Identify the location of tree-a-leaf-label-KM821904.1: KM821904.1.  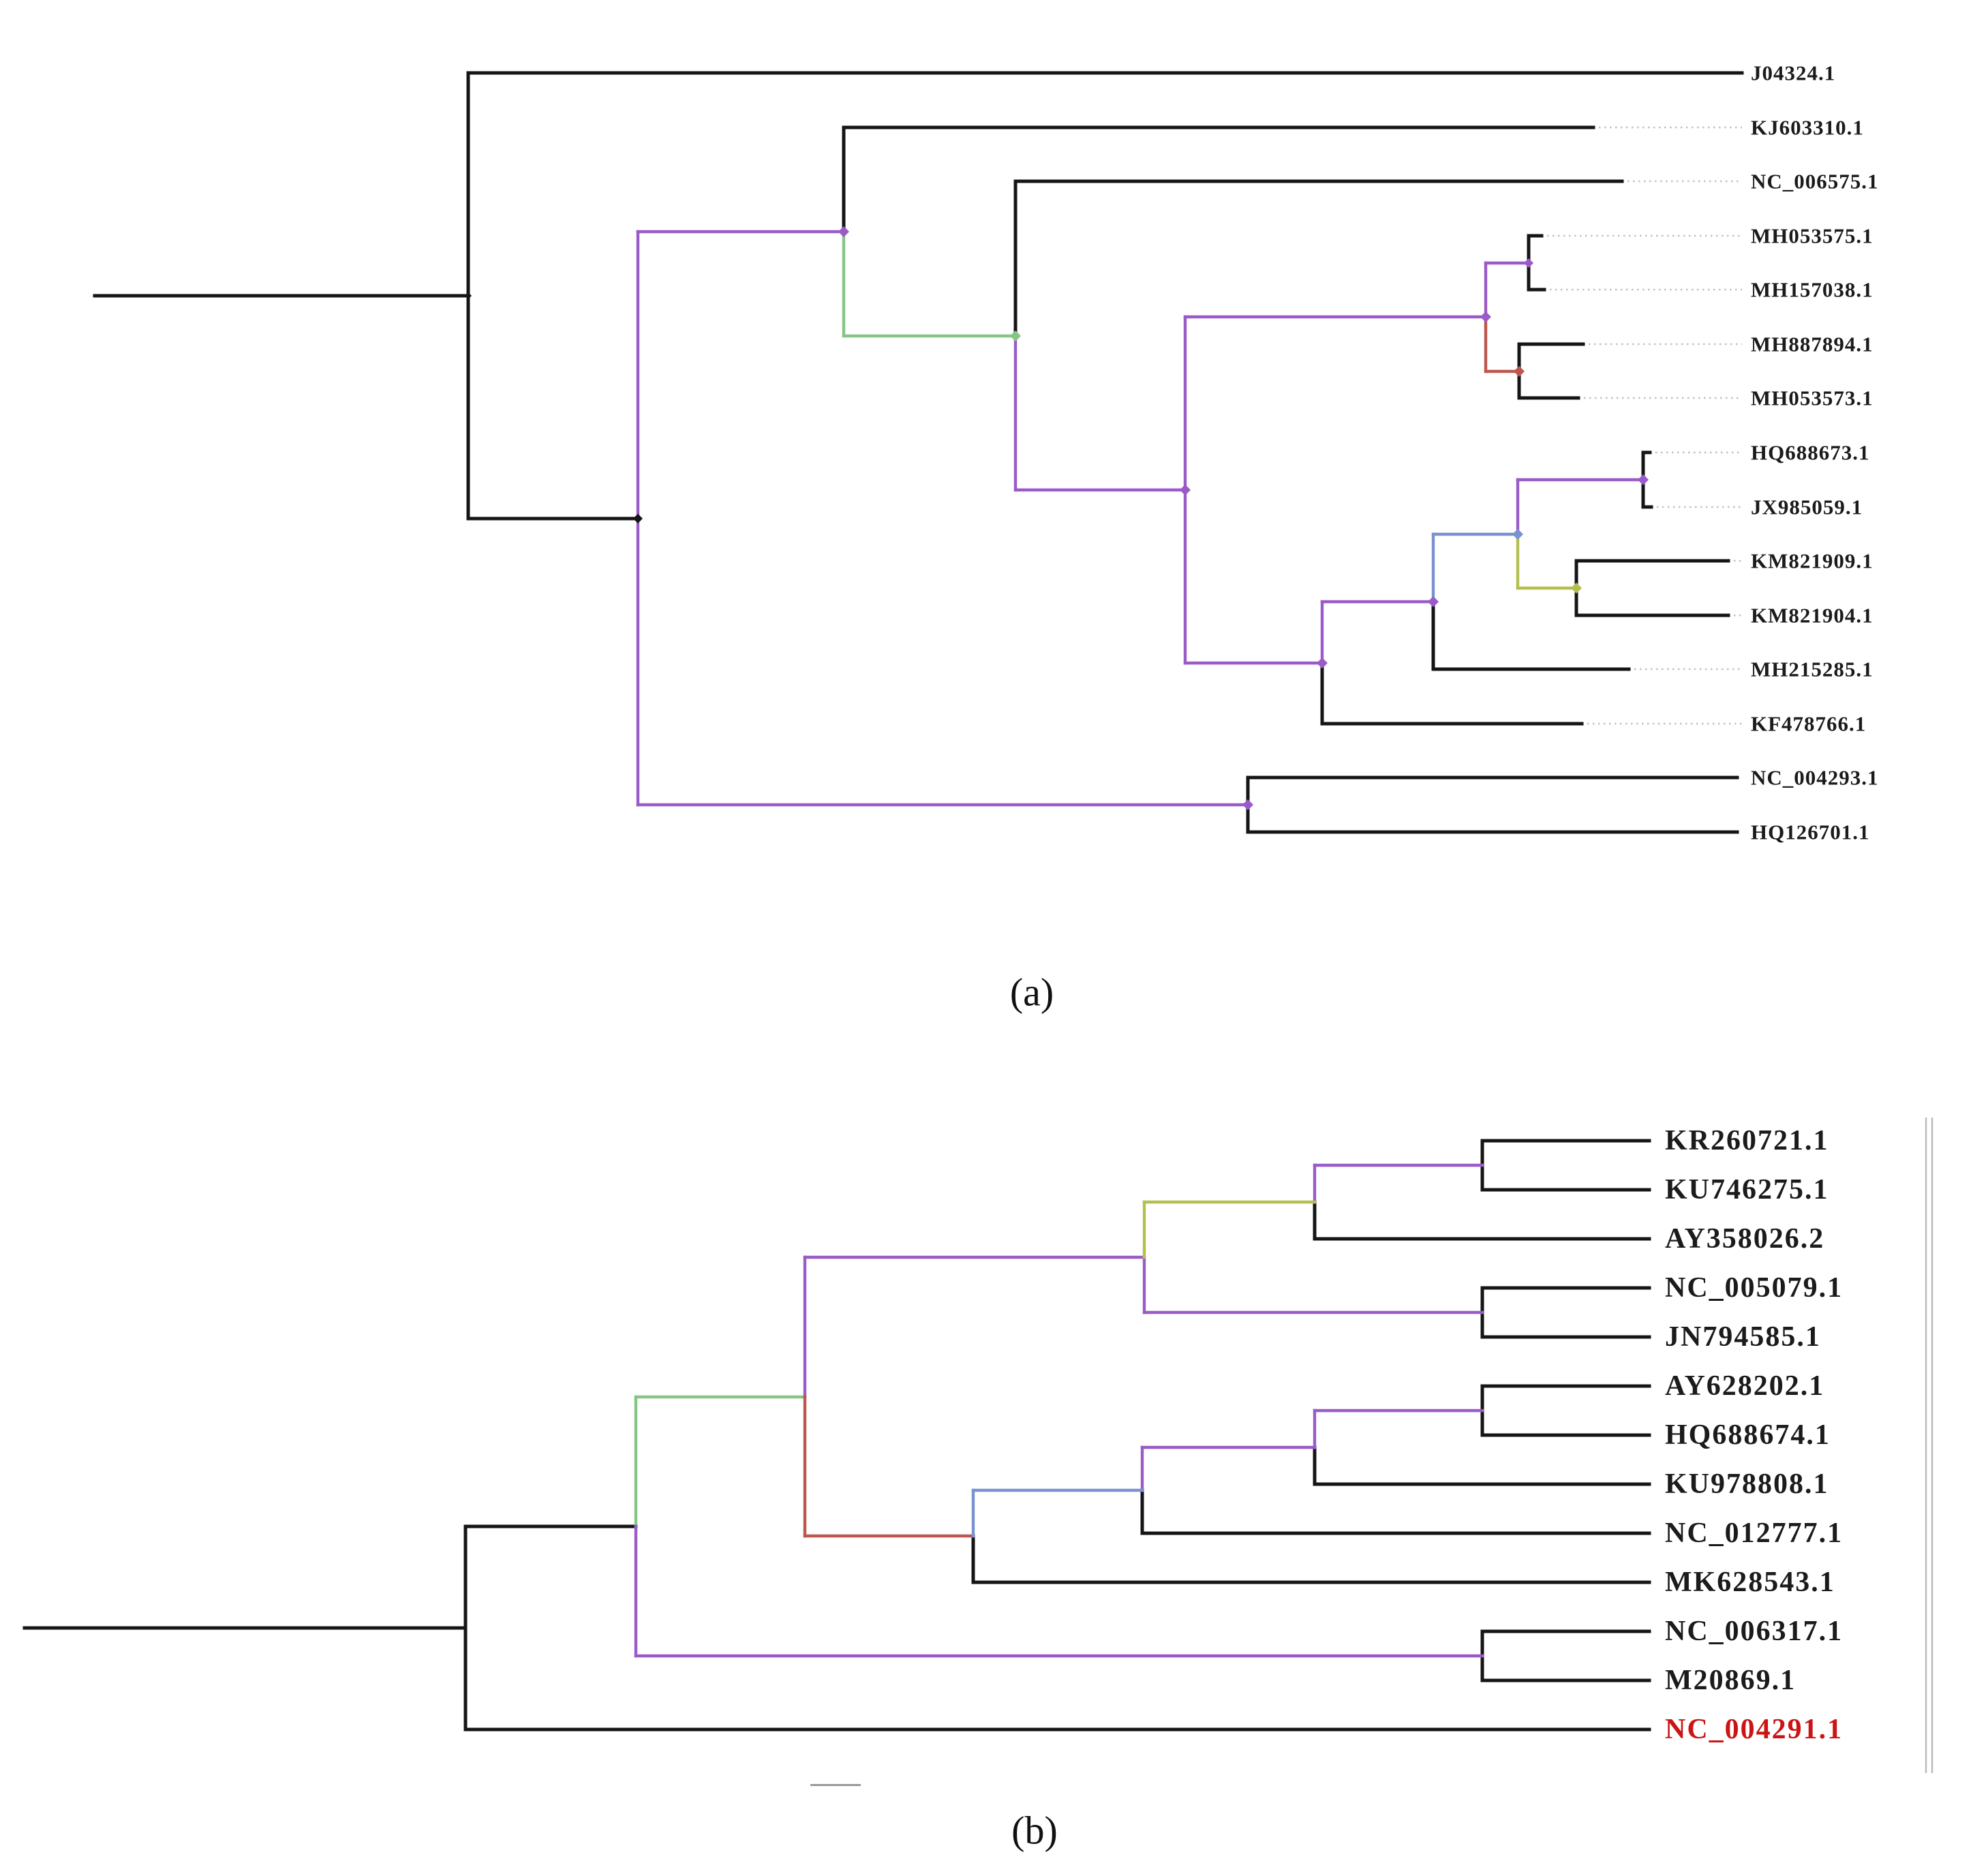
(1812, 616).